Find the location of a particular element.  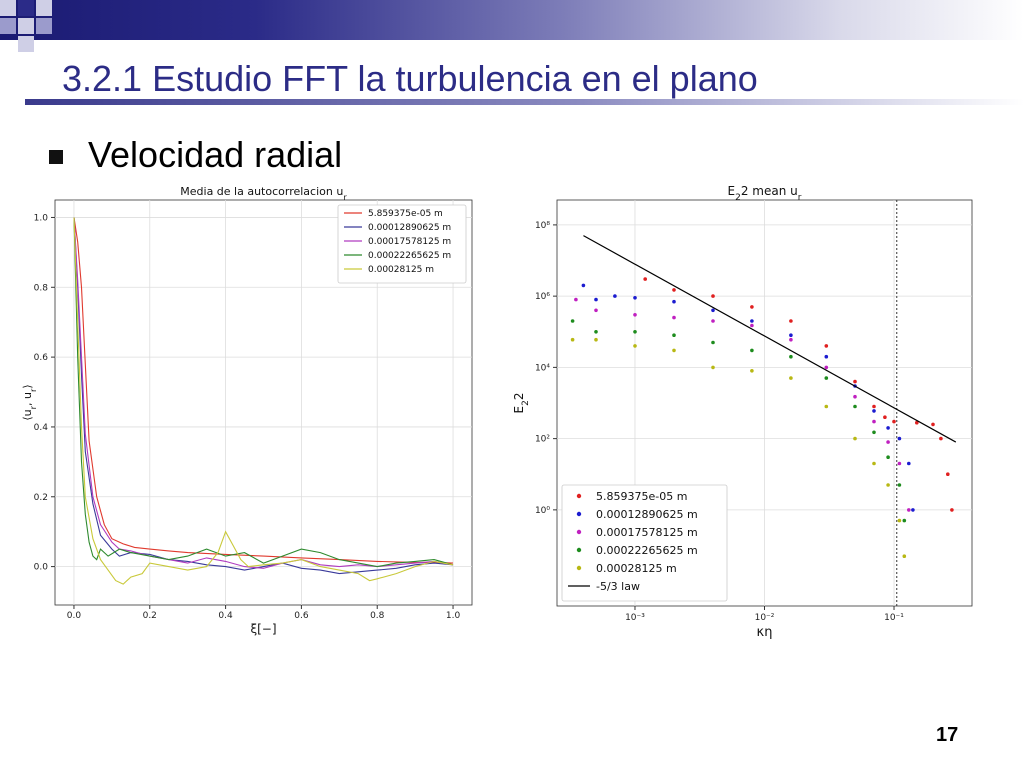

legend-label: 0.00012890625 m is located at coordinates (409, 228).